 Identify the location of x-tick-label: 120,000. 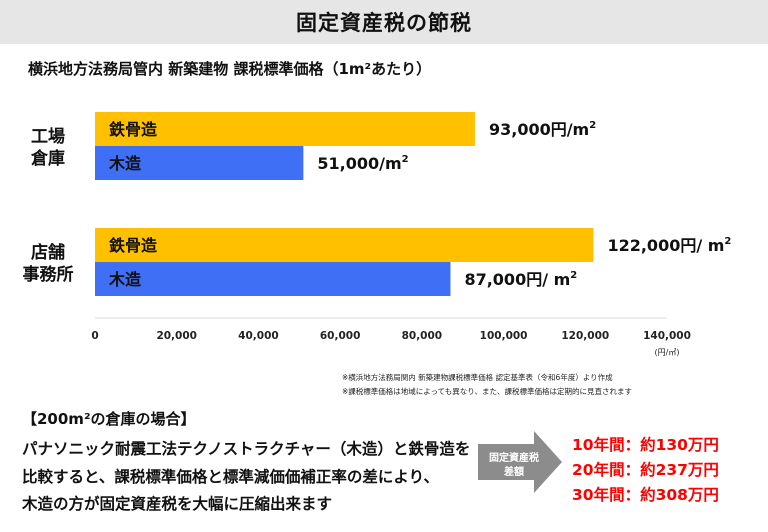
(585, 336).